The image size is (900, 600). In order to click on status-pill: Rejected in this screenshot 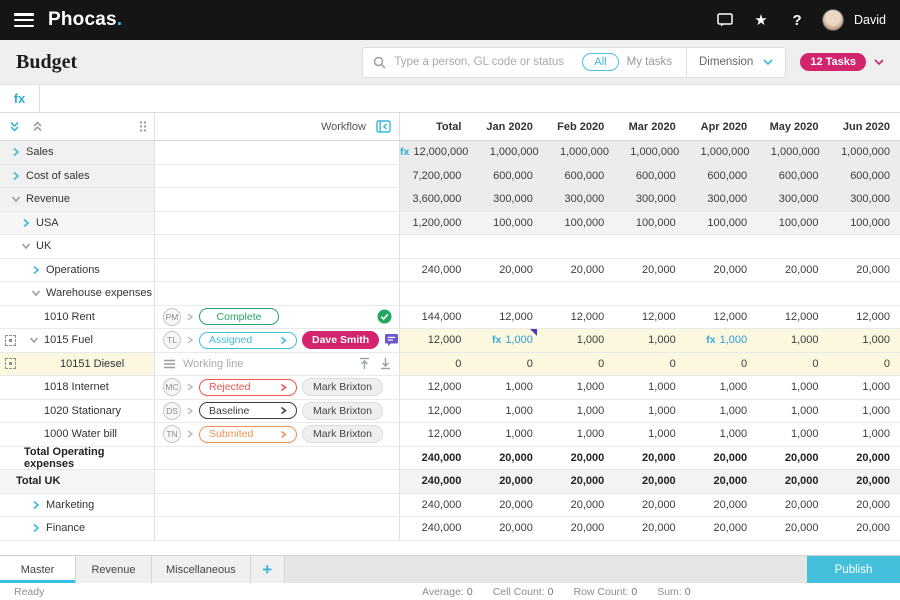, I will do `click(248, 387)`.